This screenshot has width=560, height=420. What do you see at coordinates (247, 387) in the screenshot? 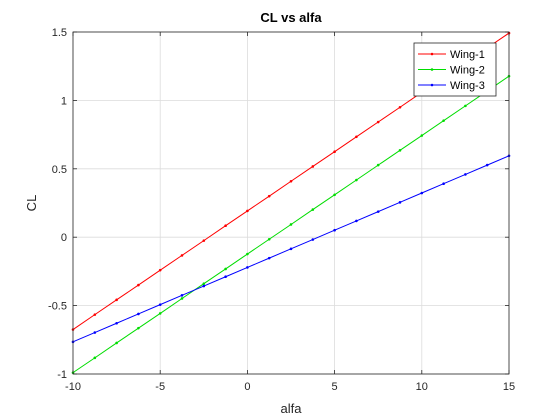
I see `x-tick-label: 0` at bounding box center [247, 387].